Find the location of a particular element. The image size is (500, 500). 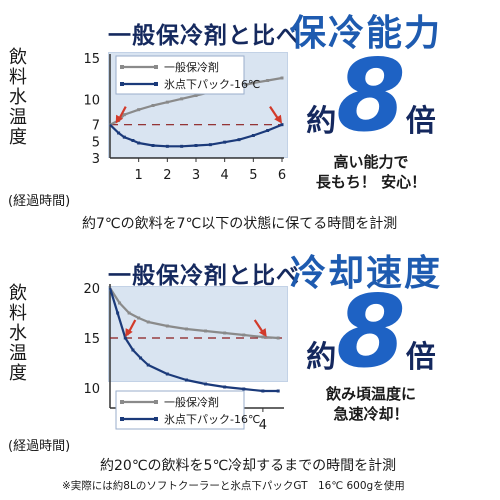

x-tick-label: 5 is located at coordinates (253, 175).